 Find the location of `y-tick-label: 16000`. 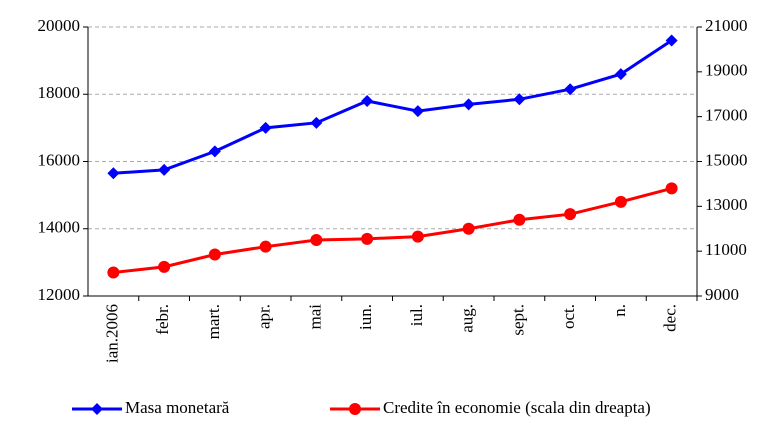

y-tick-label: 16000 is located at coordinates (59, 159).